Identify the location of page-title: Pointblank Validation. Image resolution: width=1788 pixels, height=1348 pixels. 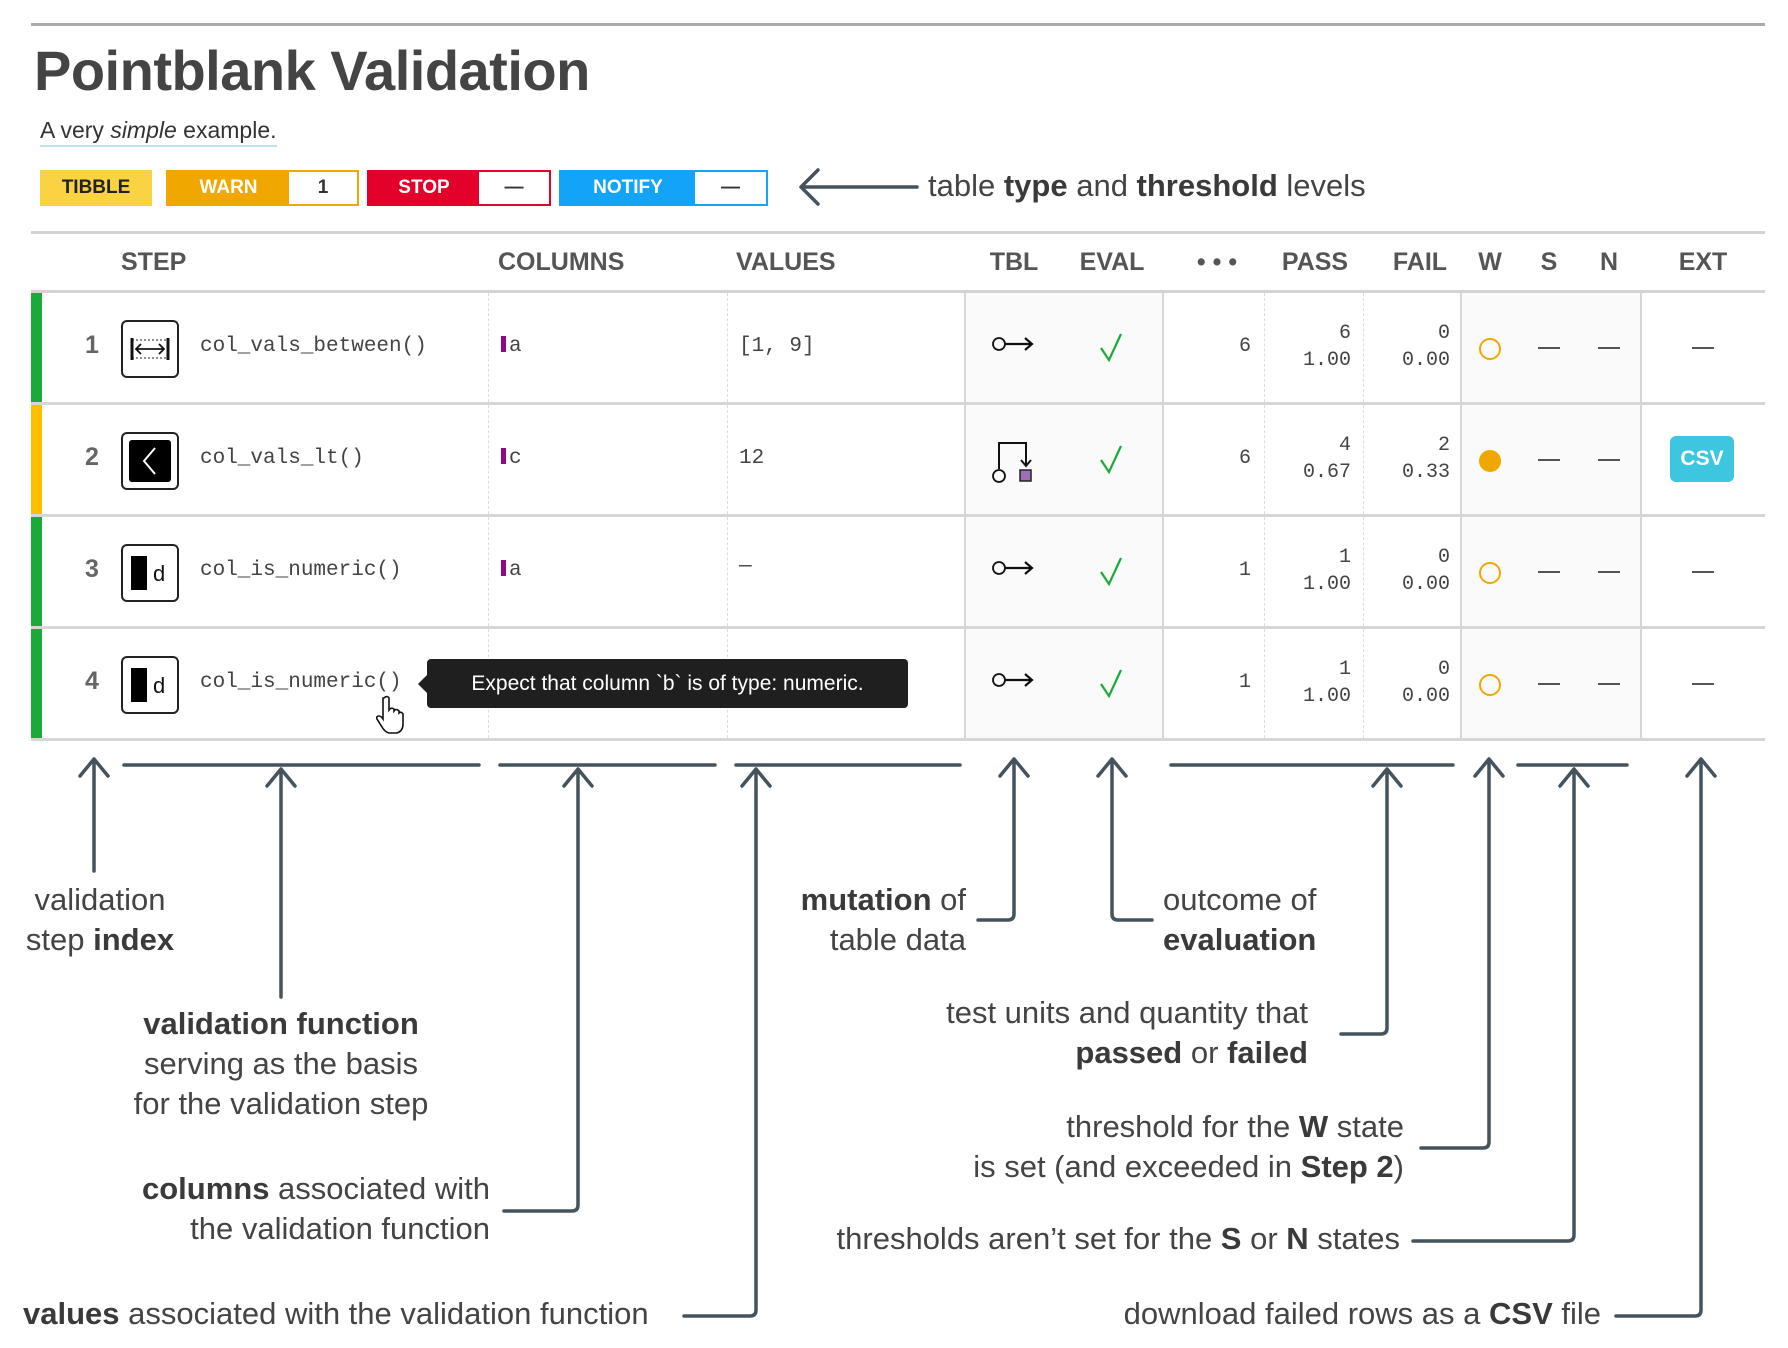
(312, 70).